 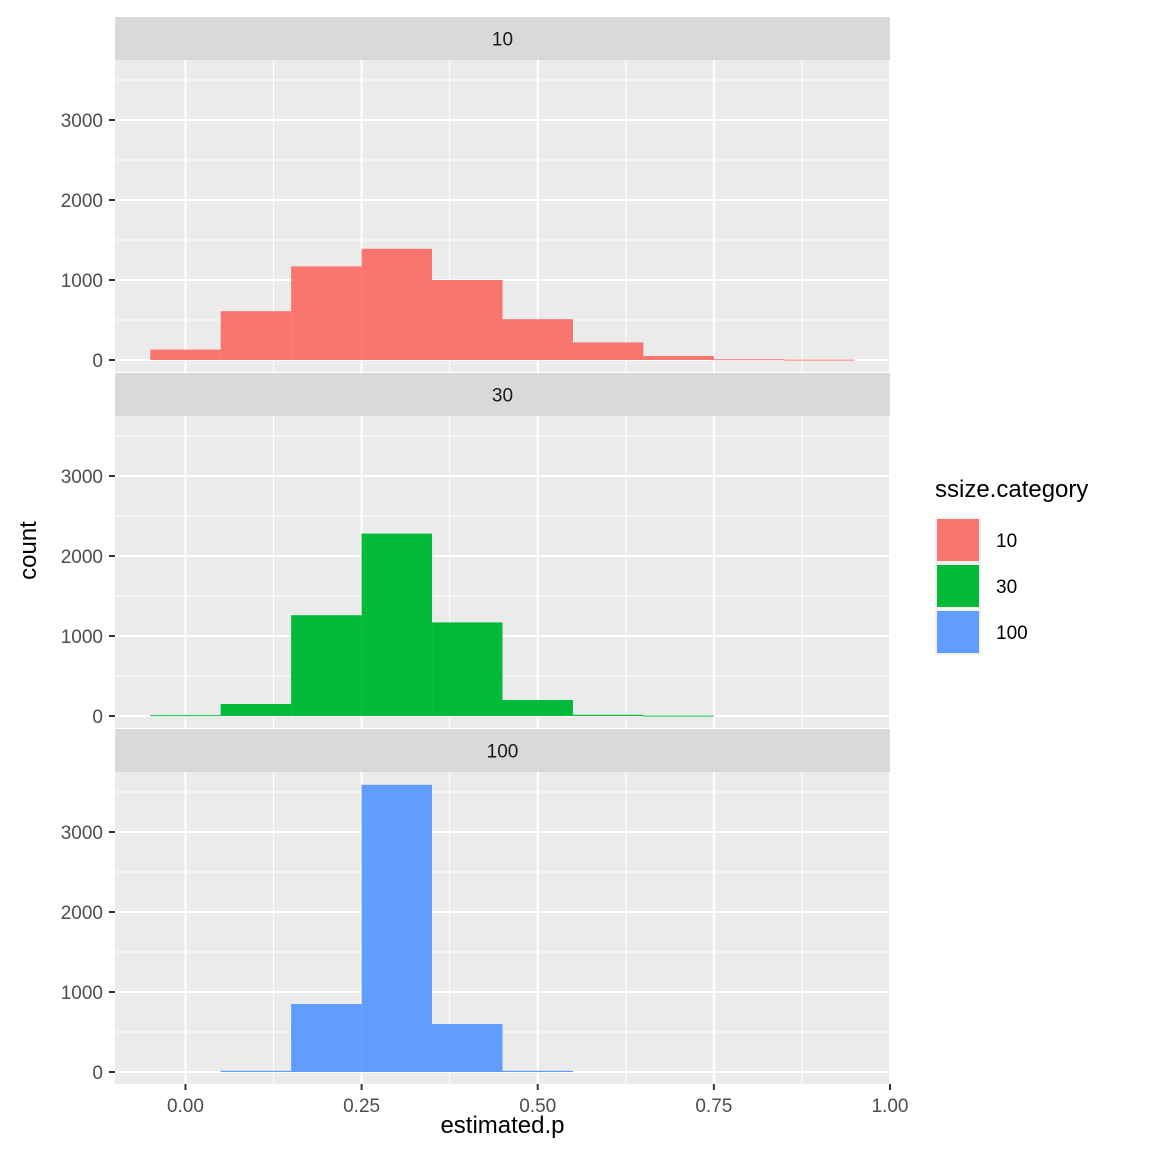 What do you see at coordinates (1006, 587) in the screenshot?
I see `legend-label: 30` at bounding box center [1006, 587].